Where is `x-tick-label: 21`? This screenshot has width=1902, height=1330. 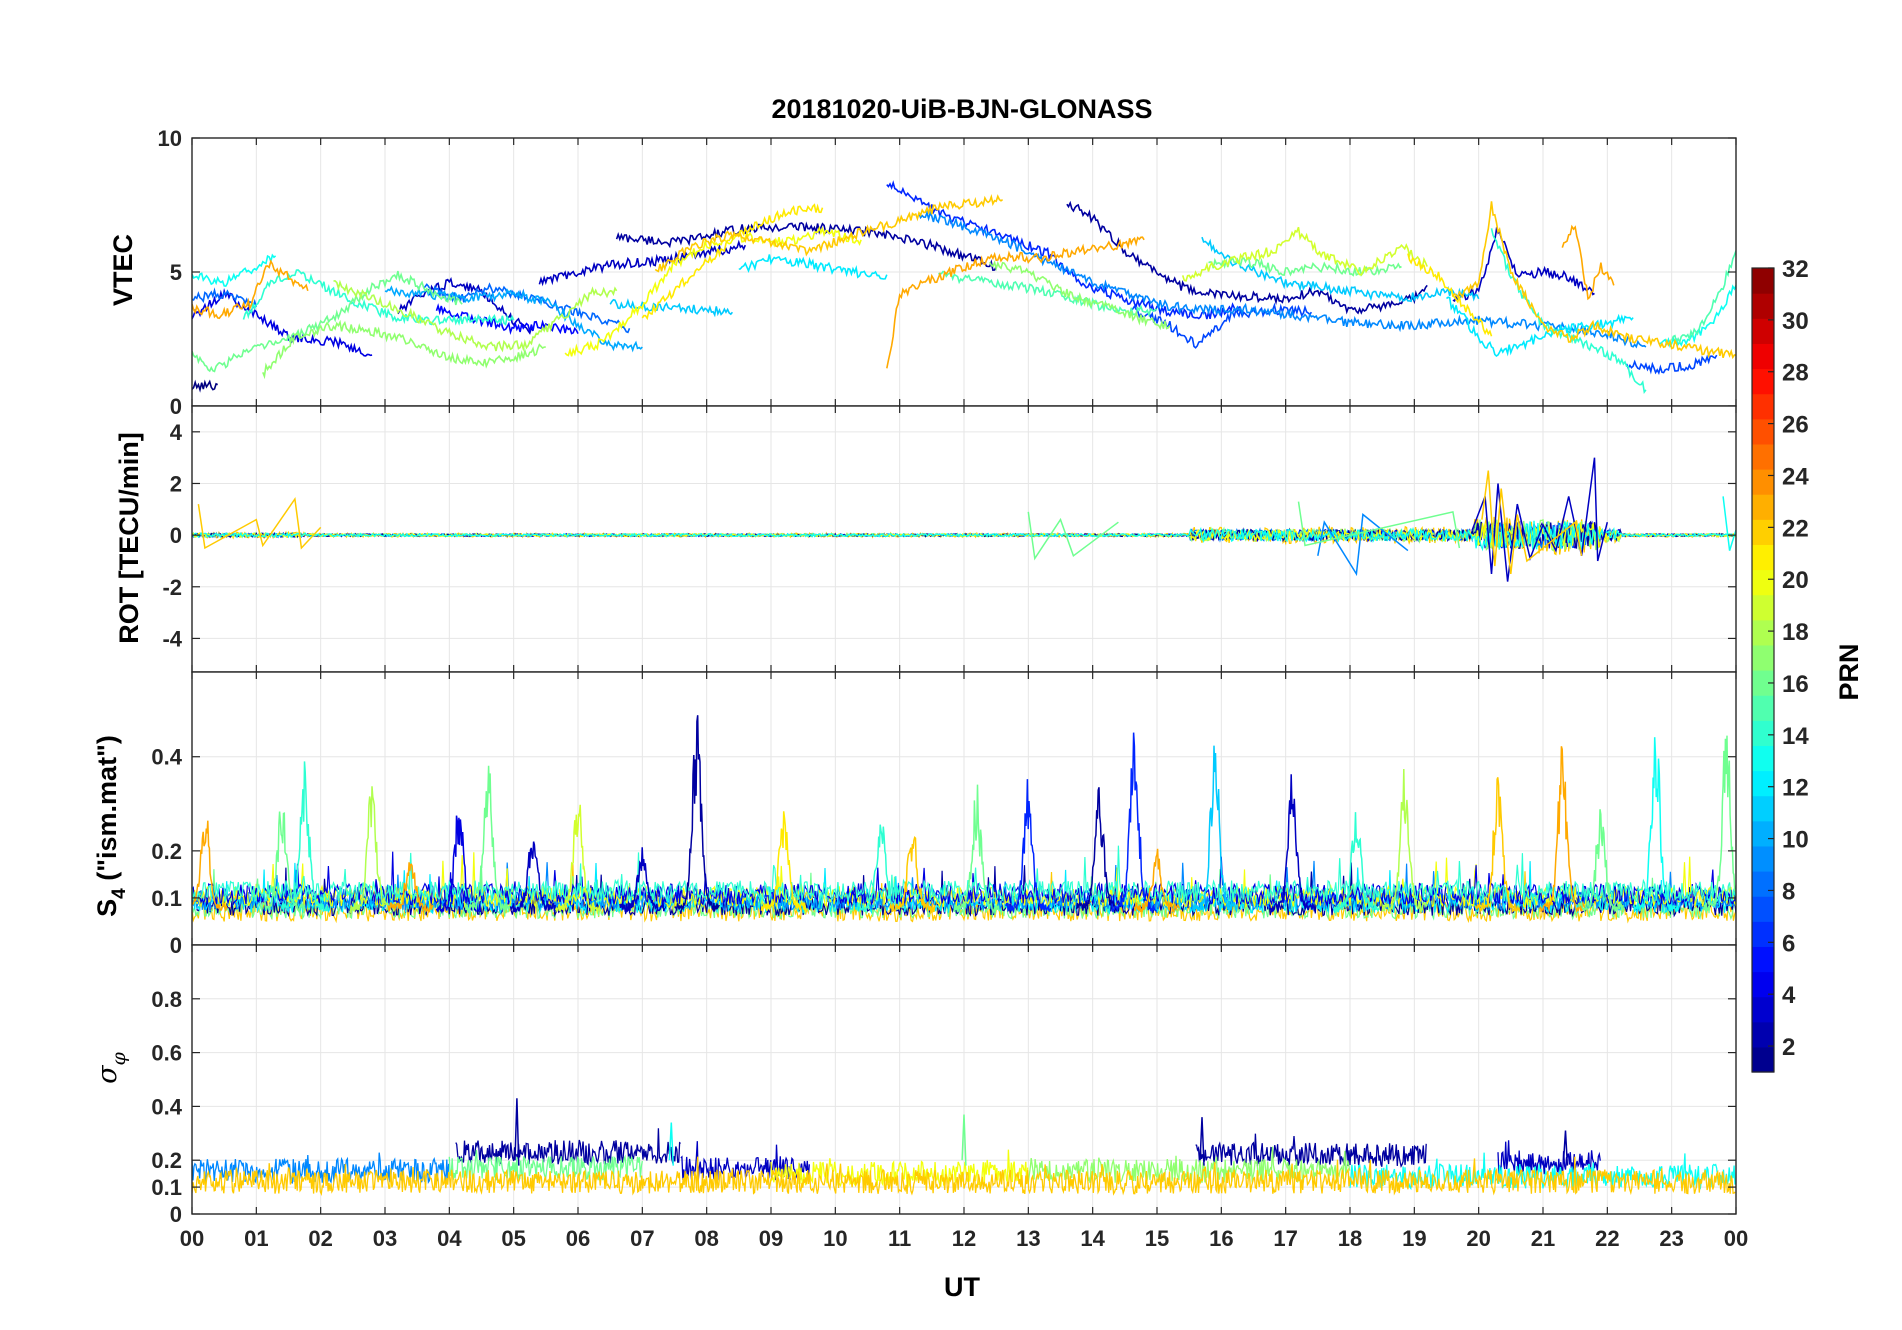 x-tick-label: 21 is located at coordinates (1543, 1238).